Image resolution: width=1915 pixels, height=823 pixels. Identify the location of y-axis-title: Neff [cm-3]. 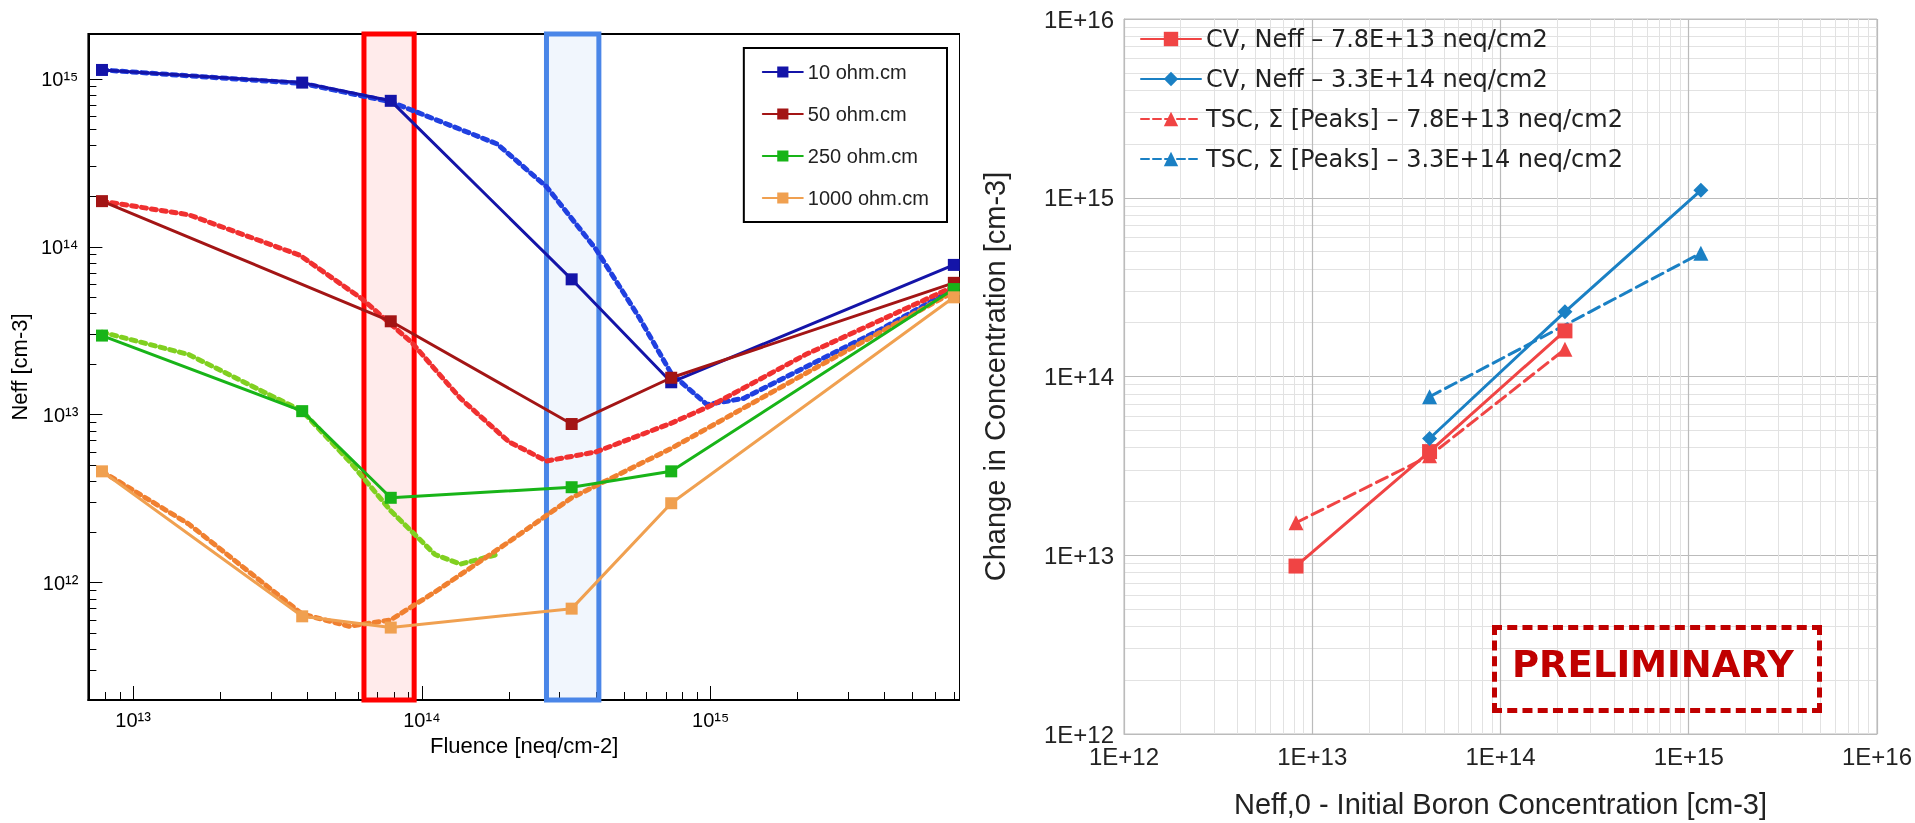
(19, 367).